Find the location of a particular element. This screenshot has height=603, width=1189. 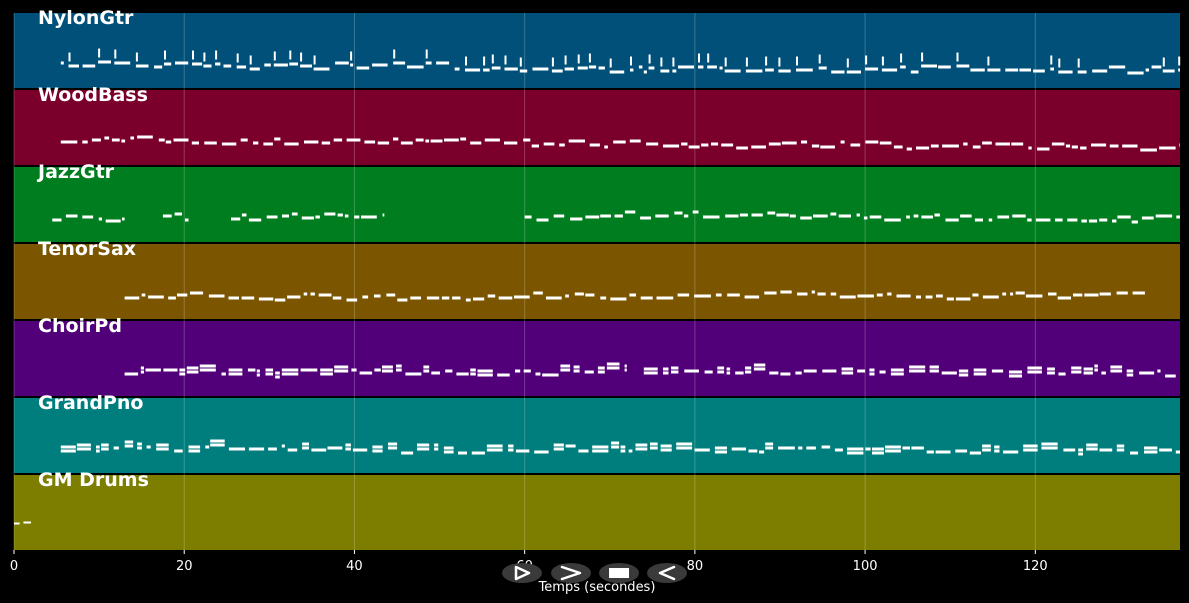

track-lane-nylongtr is located at coordinates (597, 50).